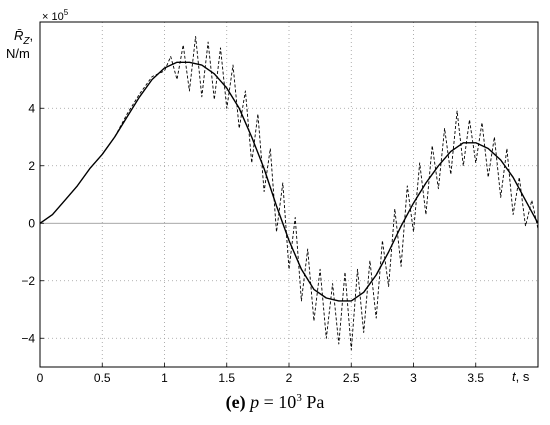  Describe the element at coordinates (226, 378) in the screenshot. I see `x-tick-label: 1.5` at that location.